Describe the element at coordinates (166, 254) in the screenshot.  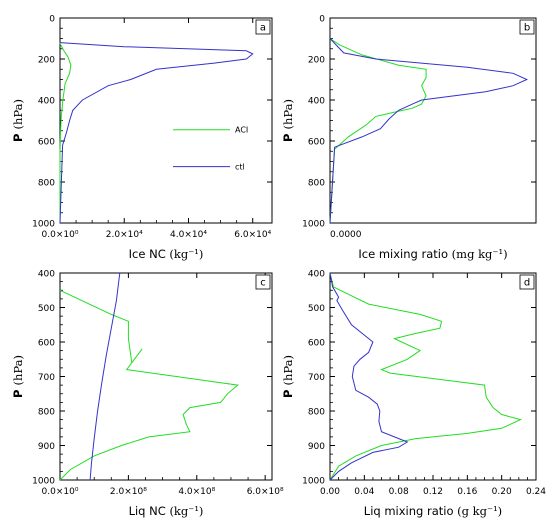
I see `x-axis-label: Ice NC (kg⁻¹)` at that location.